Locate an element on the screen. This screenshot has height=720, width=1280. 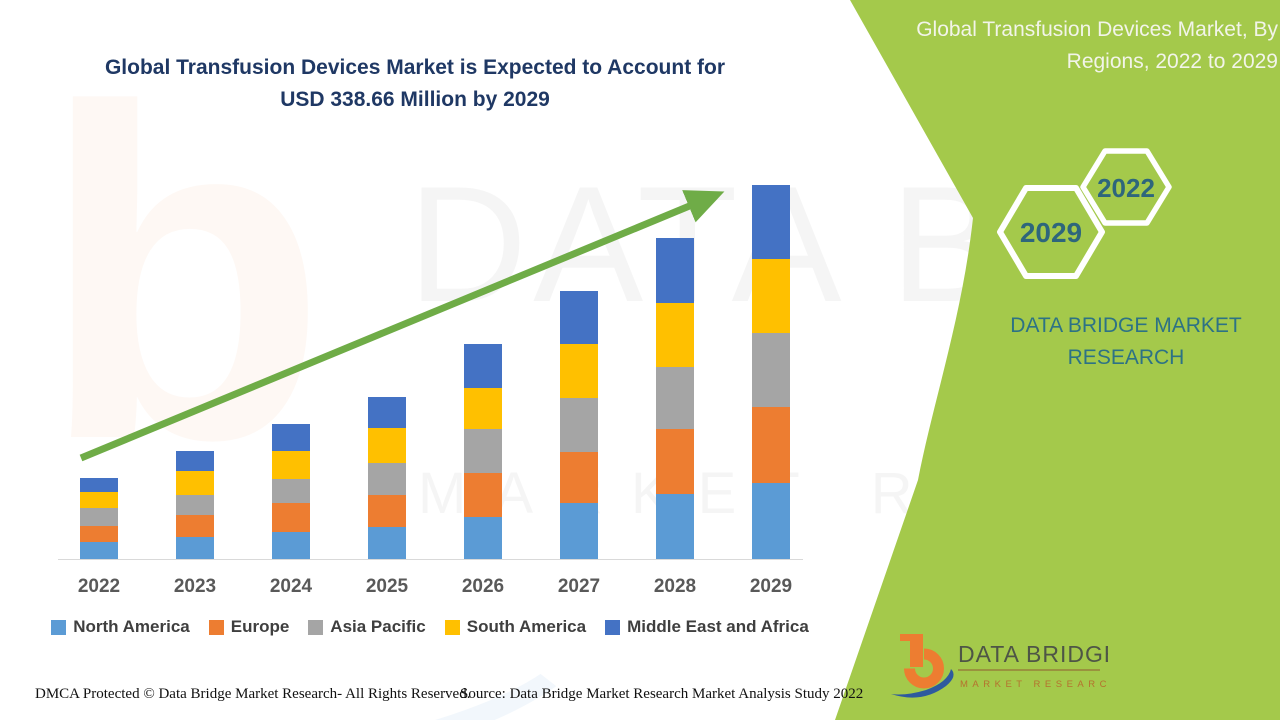
bar-2026-north-america is located at coordinates (483, 538).